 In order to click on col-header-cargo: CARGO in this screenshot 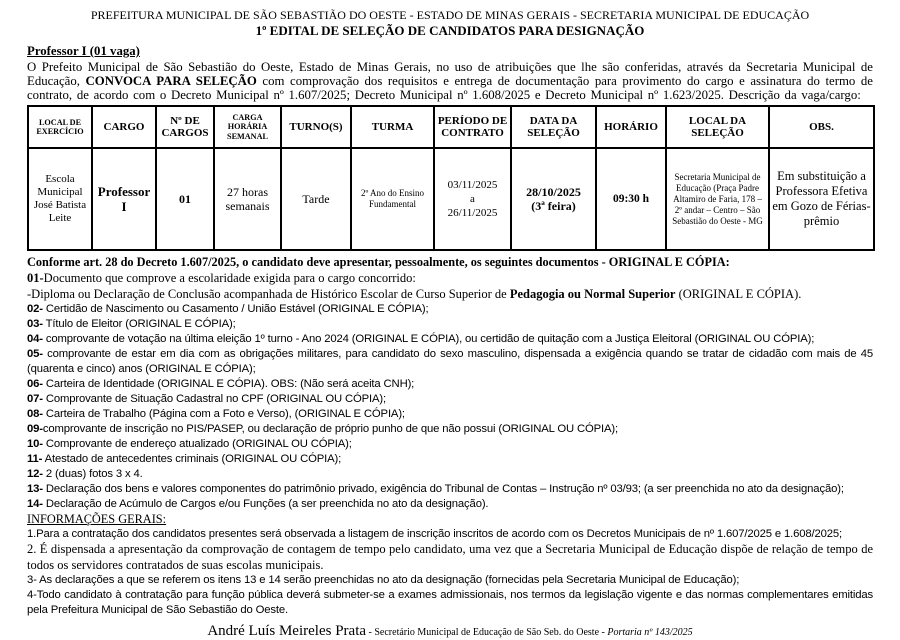, I will do `click(124, 127)`.